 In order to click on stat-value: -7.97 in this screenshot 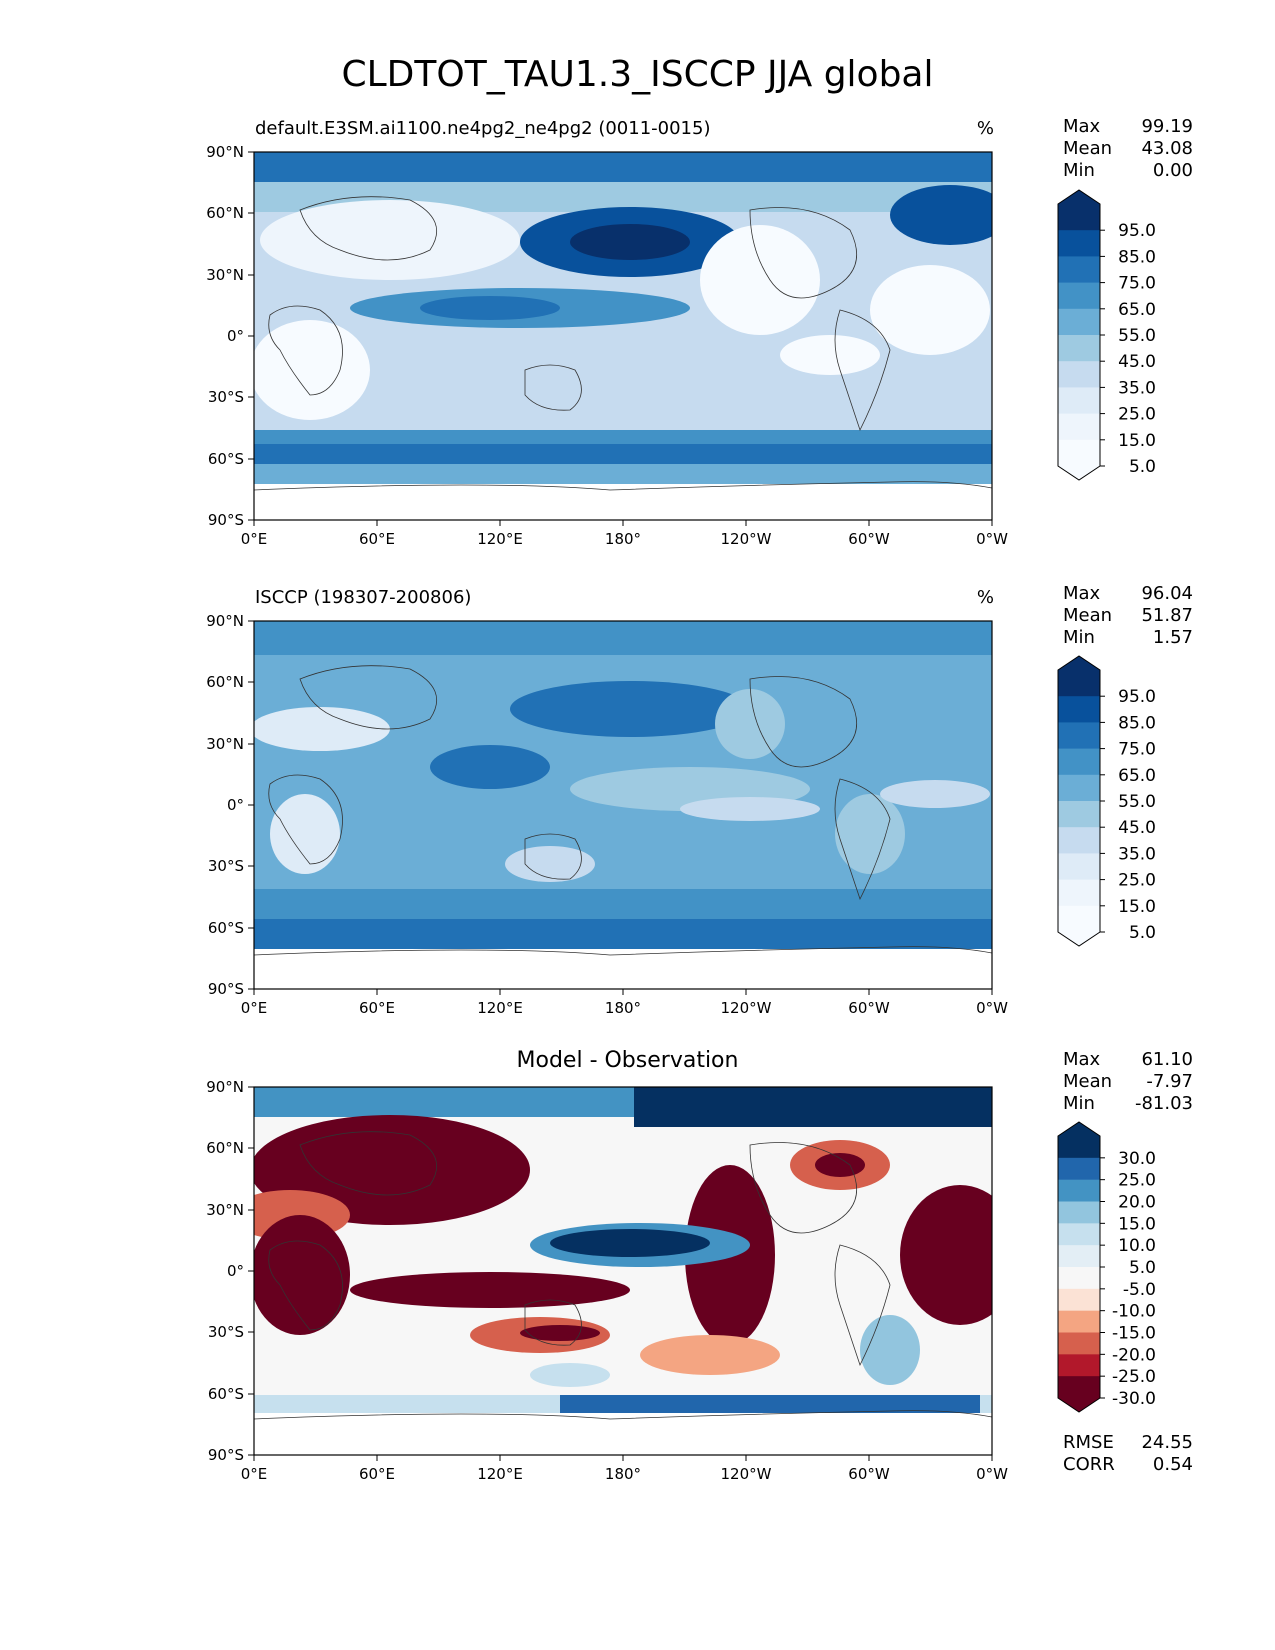, I will do `click(1169, 1081)`.